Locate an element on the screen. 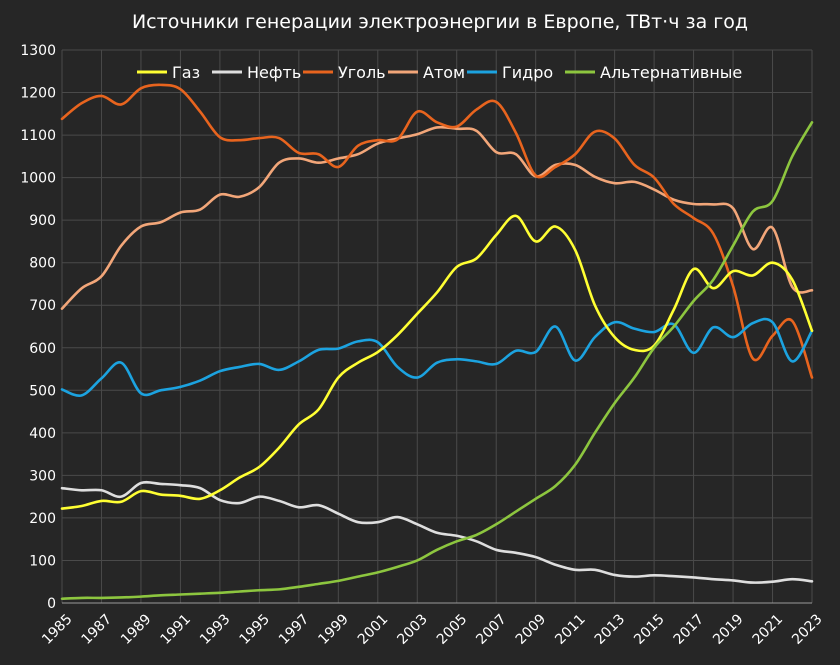 This screenshot has width=840, height=665. y-tick-label: 500 is located at coordinates (42, 391).